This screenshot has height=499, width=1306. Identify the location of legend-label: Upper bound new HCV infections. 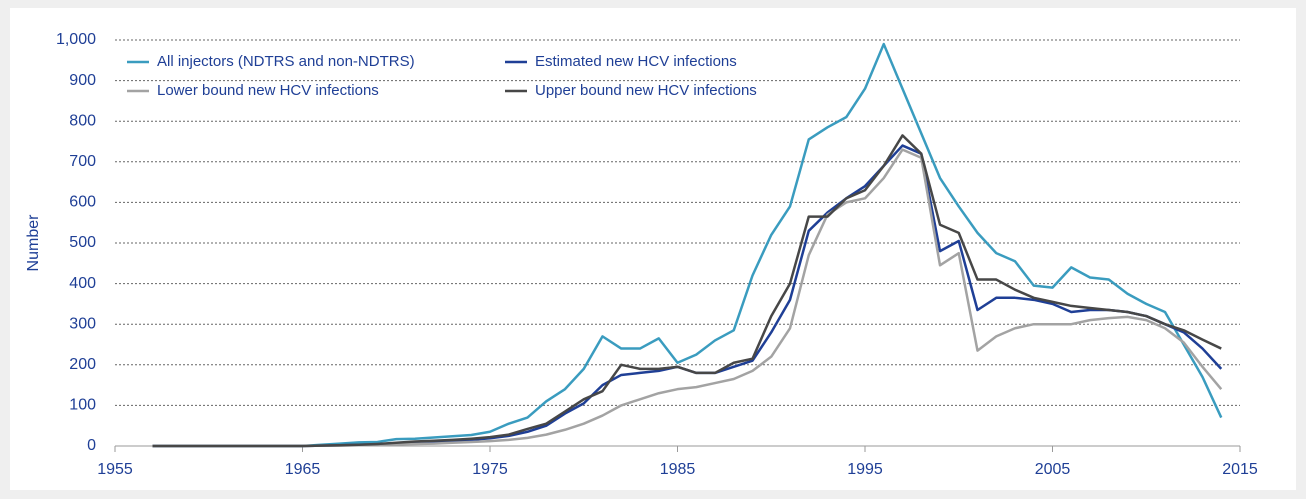
(646, 90).